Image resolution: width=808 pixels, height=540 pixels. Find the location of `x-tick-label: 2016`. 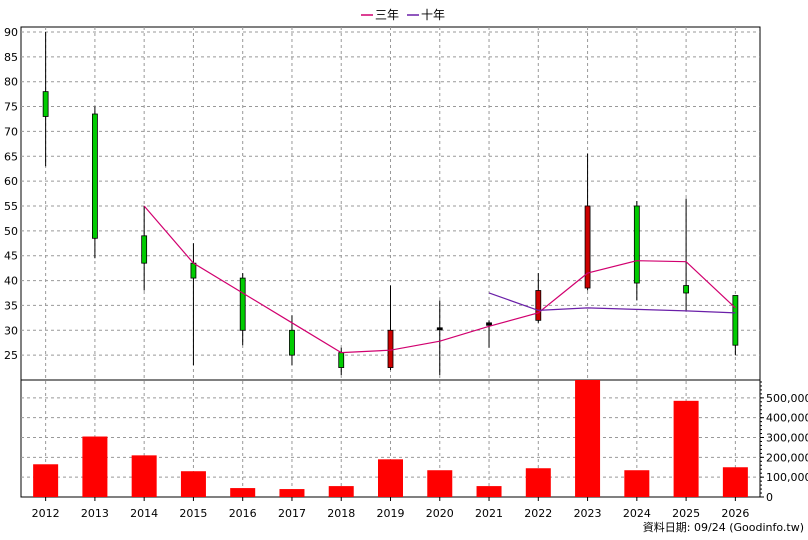

x-tick-label: 2016 is located at coordinates (243, 513).